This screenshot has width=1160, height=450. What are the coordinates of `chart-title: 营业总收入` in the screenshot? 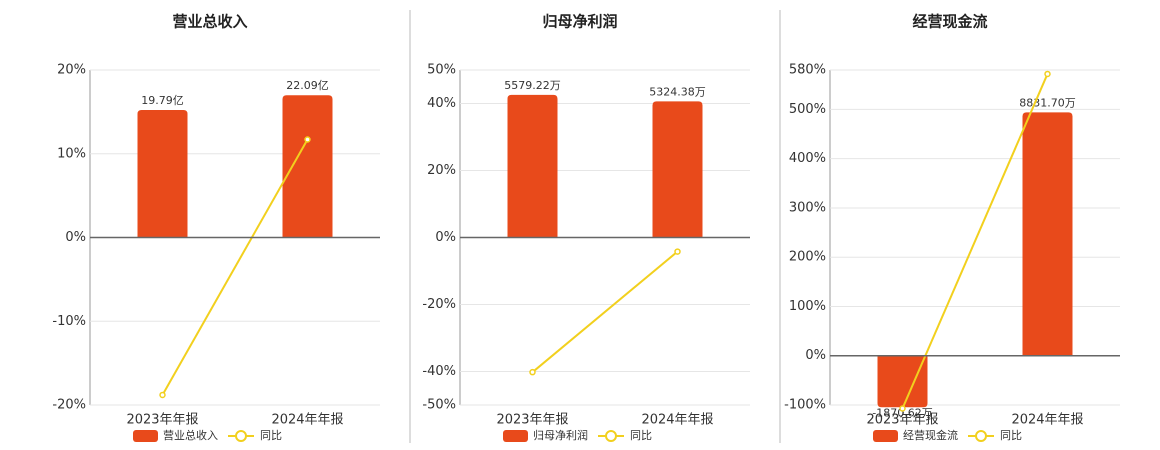 It's located at (209, 22).